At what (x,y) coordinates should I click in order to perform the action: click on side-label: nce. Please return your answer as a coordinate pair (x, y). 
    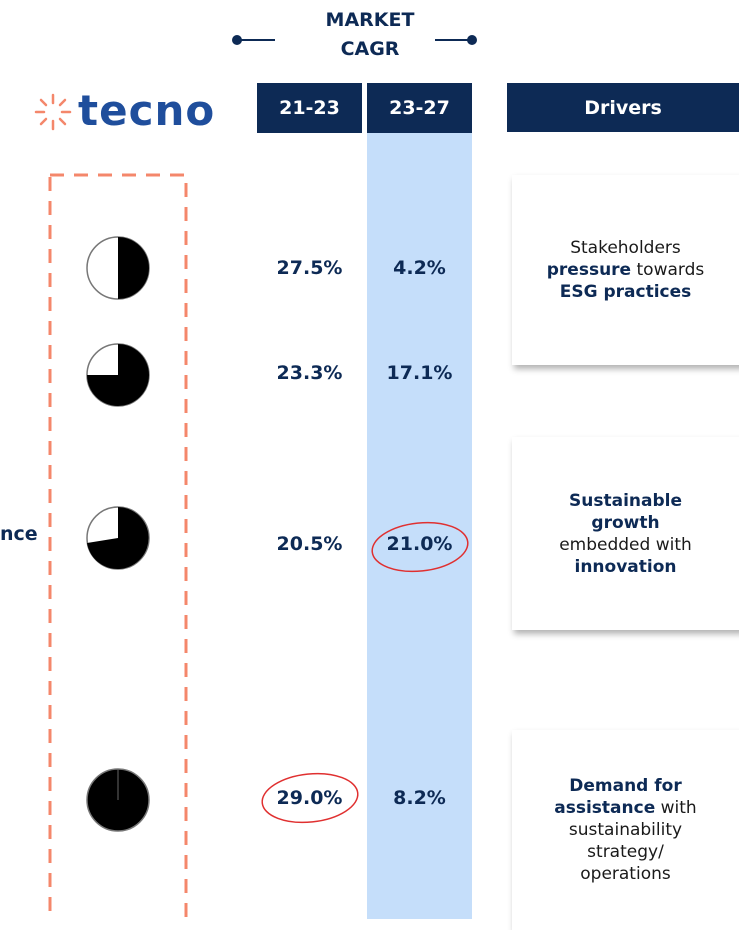
    Looking at the image, I should click on (19, 534).